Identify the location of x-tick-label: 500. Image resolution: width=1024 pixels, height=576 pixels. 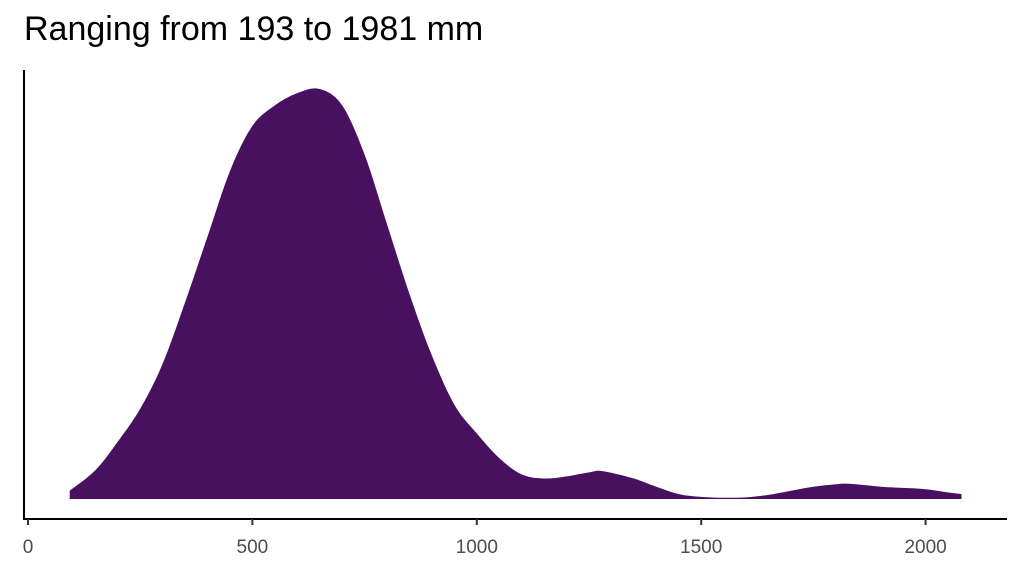
(253, 547).